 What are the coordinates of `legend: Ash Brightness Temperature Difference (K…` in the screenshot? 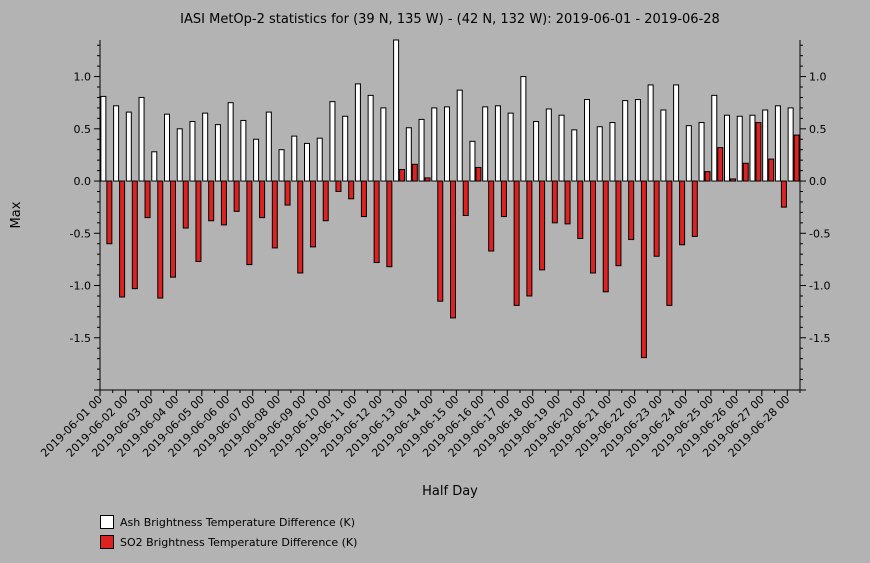 It's located at (228, 532).